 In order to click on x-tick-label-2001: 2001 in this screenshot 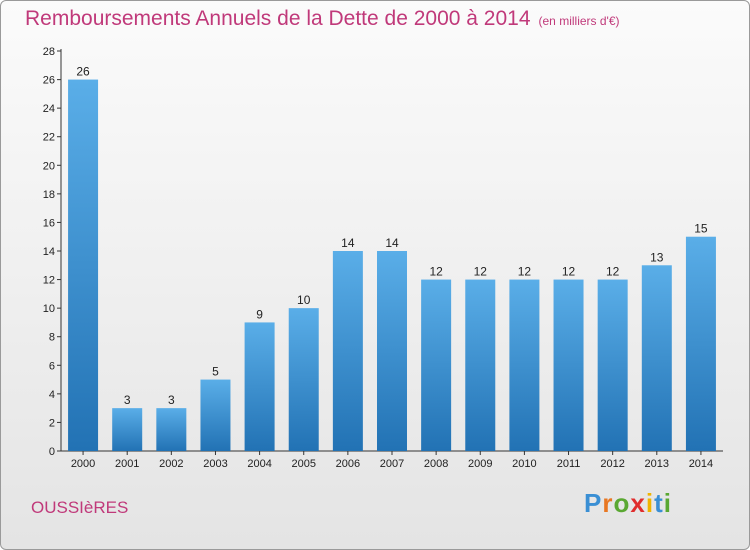, I will do `click(127, 464)`.